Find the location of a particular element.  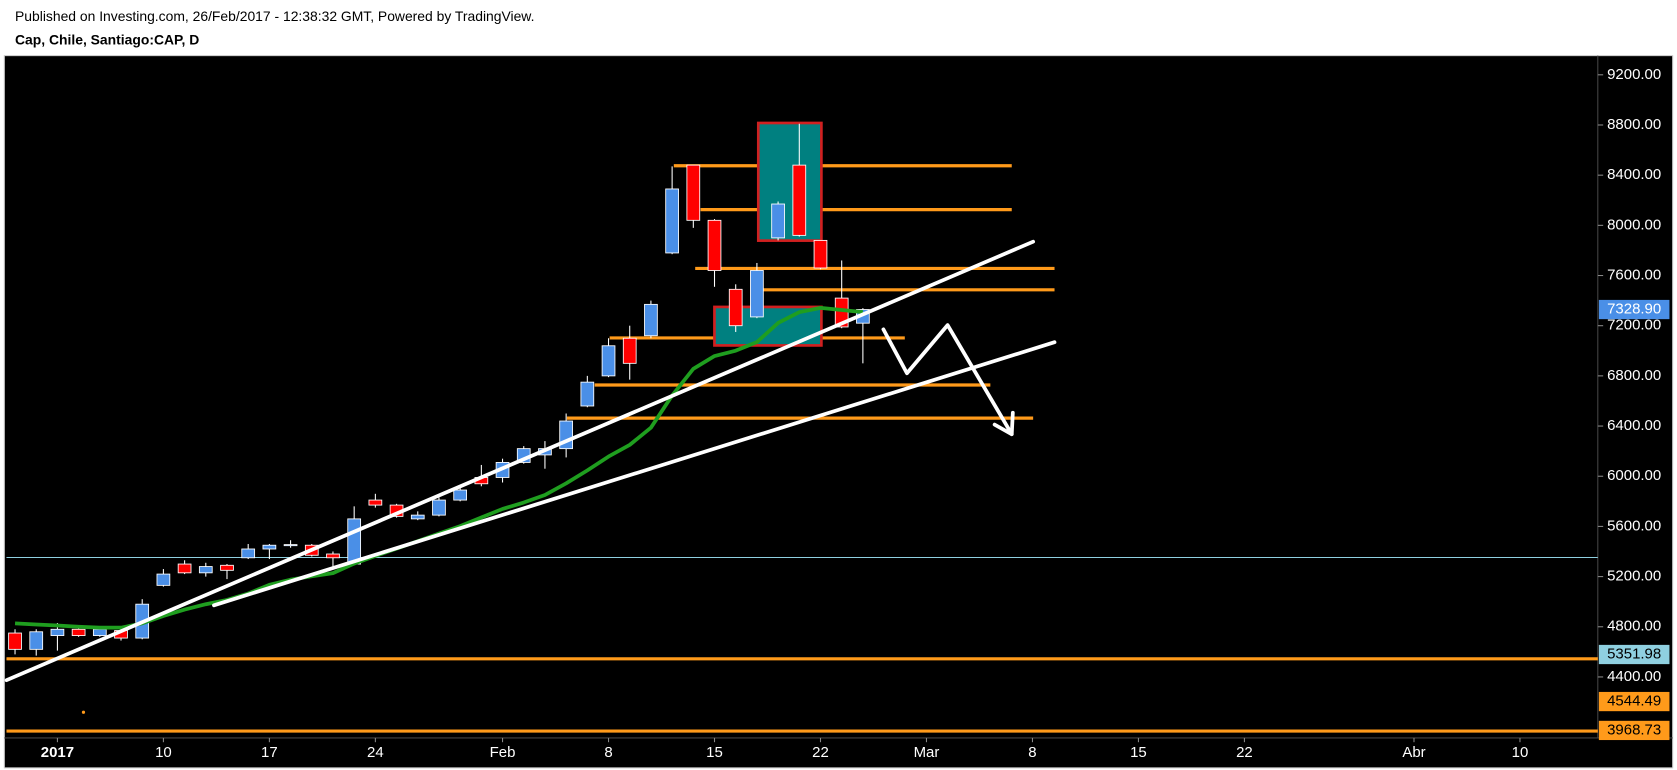

user-drawings is located at coordinates (810, 270).